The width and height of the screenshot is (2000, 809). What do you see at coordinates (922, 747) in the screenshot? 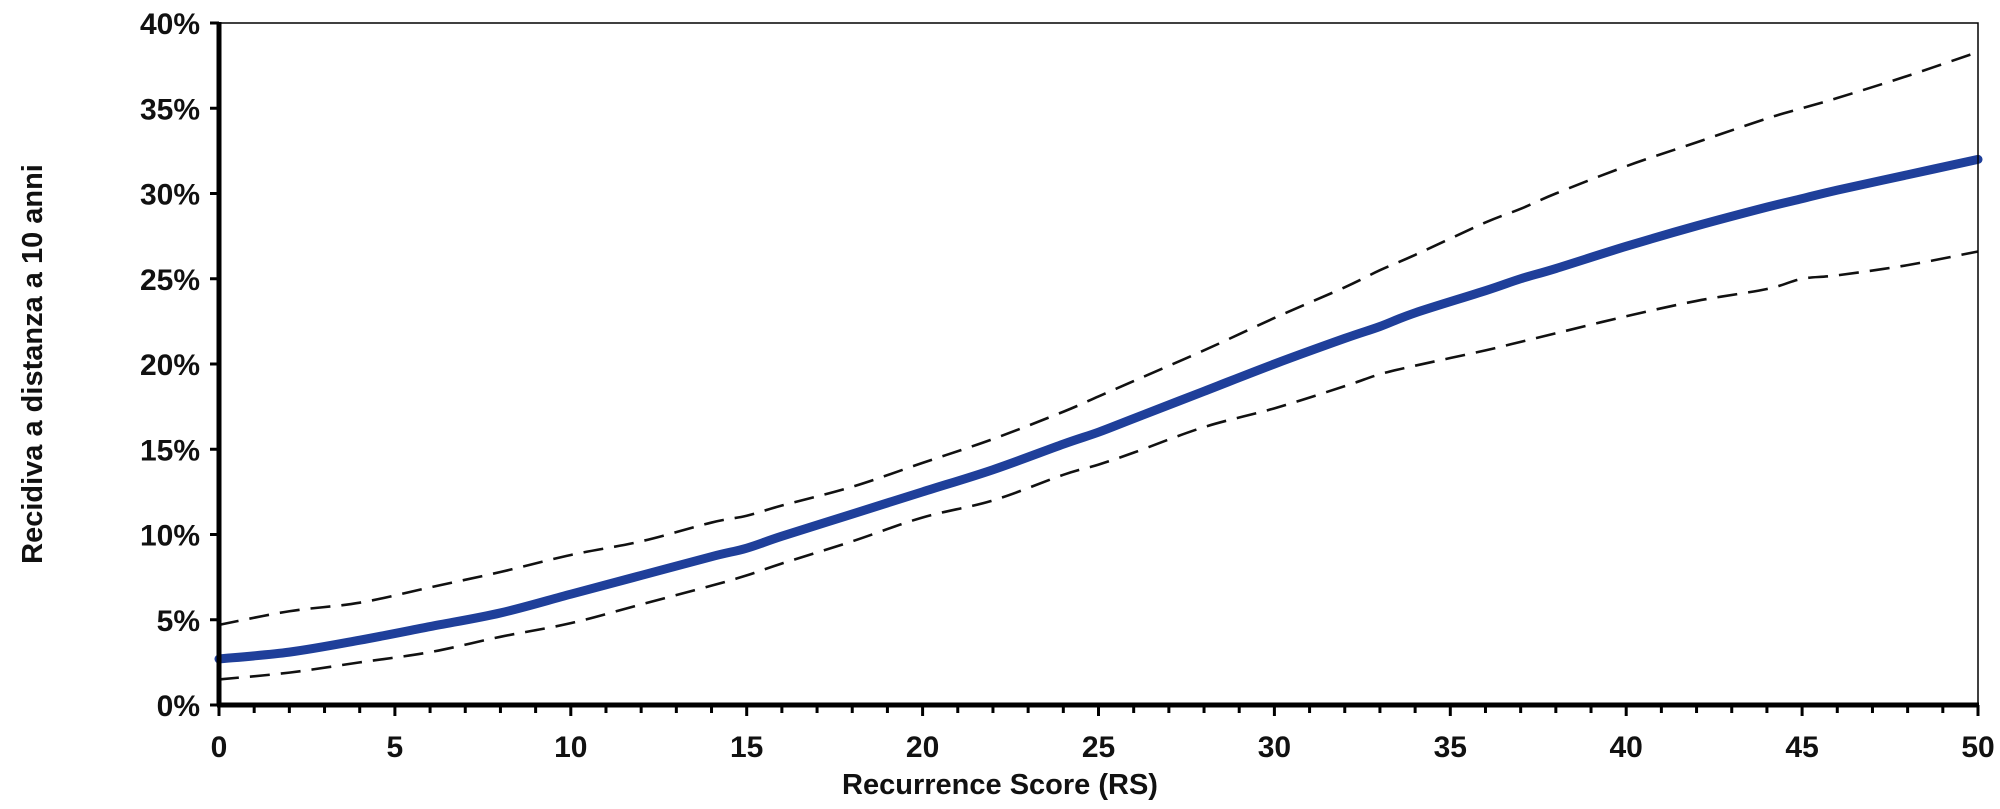
I see `x-tick-label: 20` at bounding box center [922, 747].